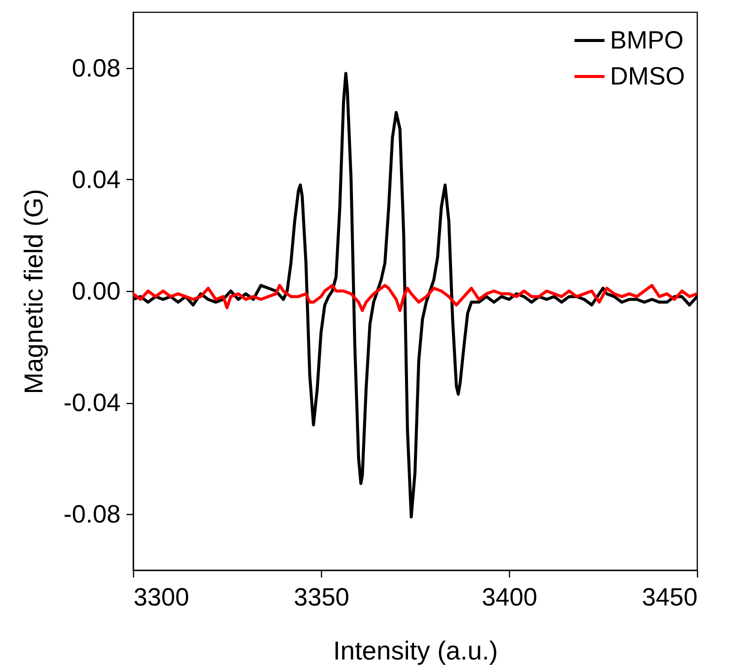 This screenshot has width=732, height=672. I want to click on y-tick-label: 0.08, so click(96, 68).